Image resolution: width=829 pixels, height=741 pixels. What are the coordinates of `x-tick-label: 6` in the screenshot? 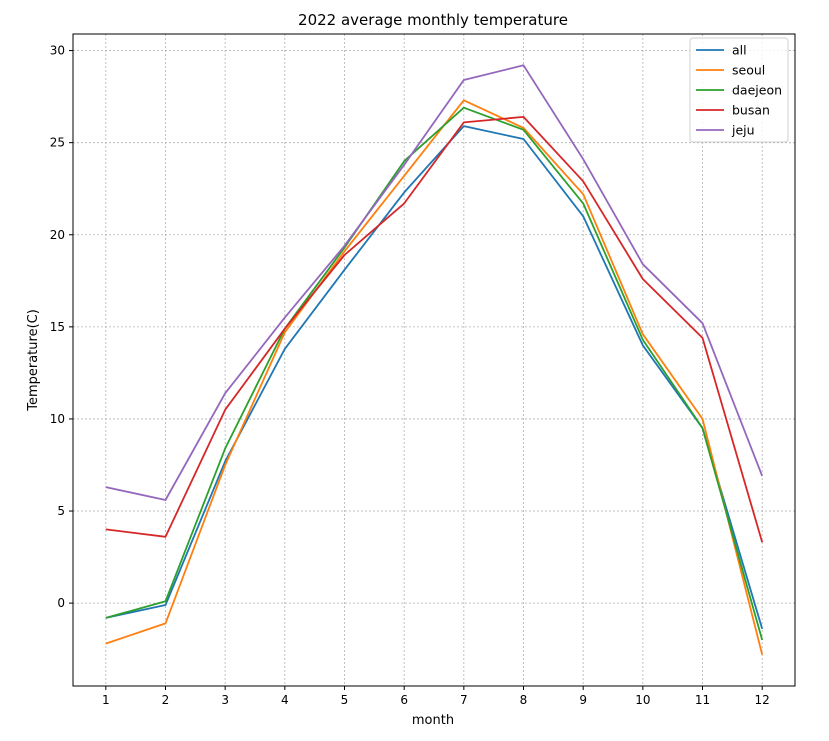 It's located at (404, 700).